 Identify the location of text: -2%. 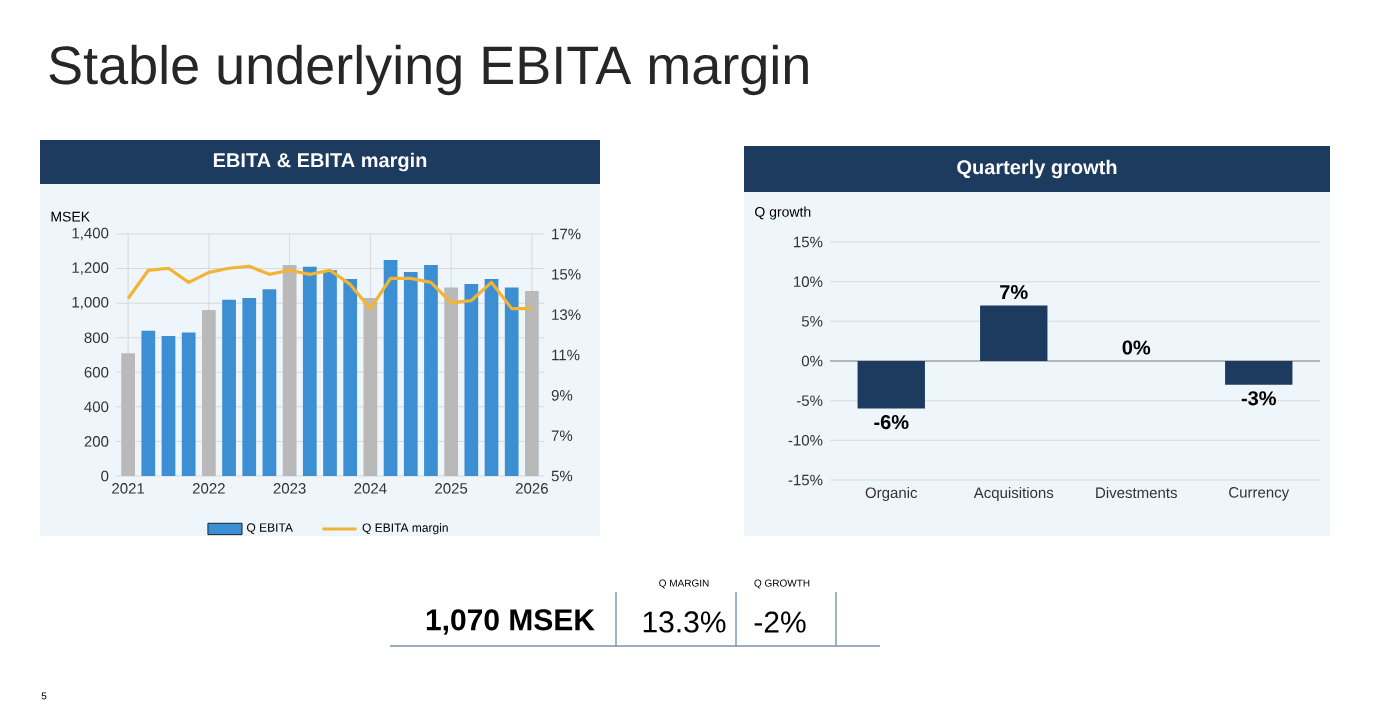
(780, 622).